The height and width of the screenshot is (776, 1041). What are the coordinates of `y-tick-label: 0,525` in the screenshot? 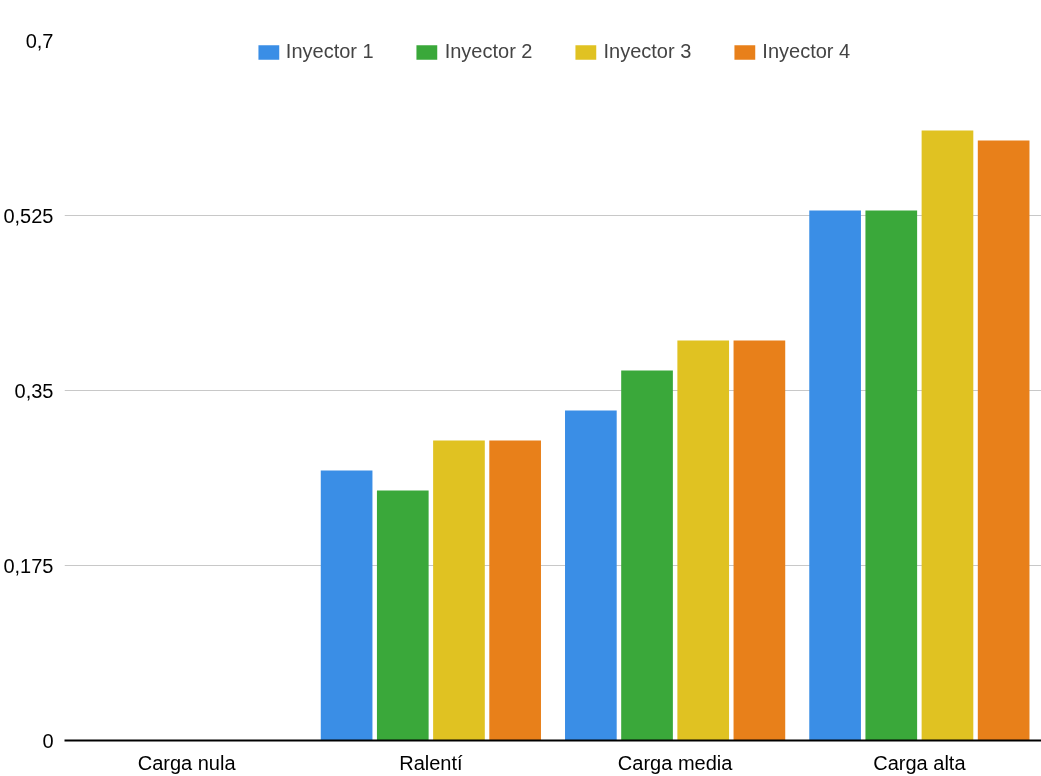 It's located at (28, 215).